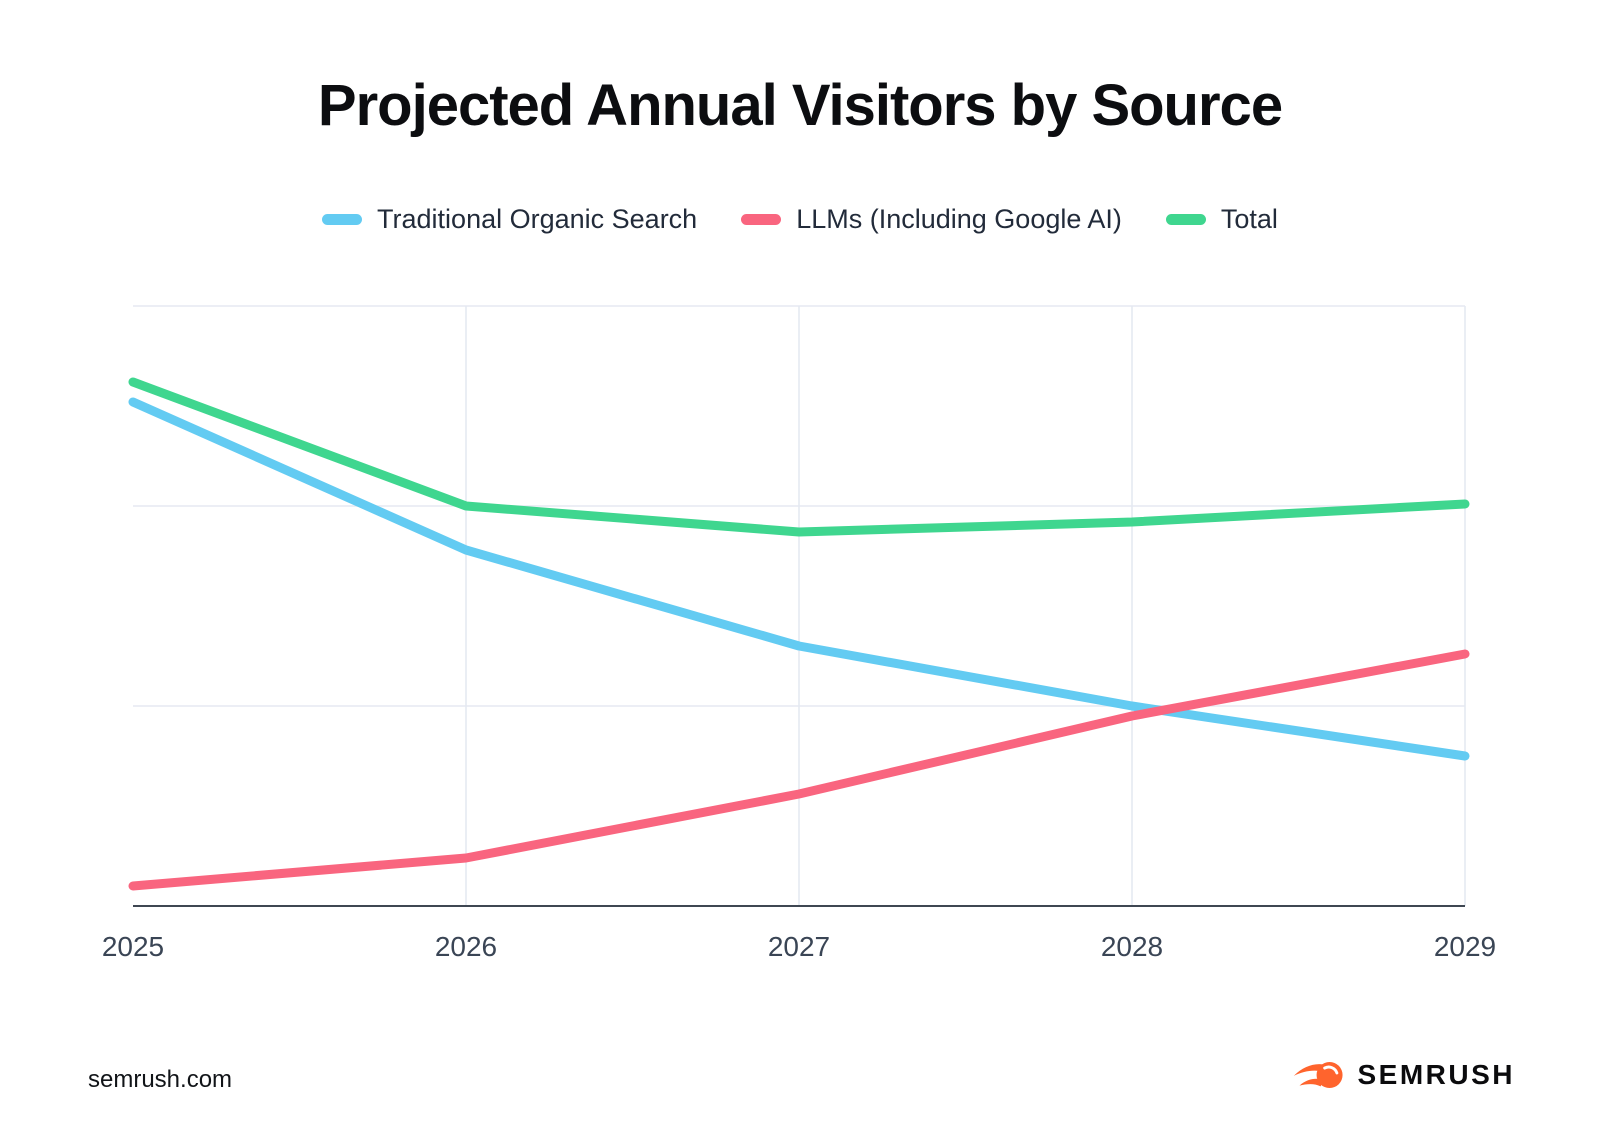 The height and width of the screenshot is (1128, 1600). What do you see at coordinates (1436, 1074) in the screenshot?
I see `brand-name: SEMRUSH` at bounding box center [1436, 1074].